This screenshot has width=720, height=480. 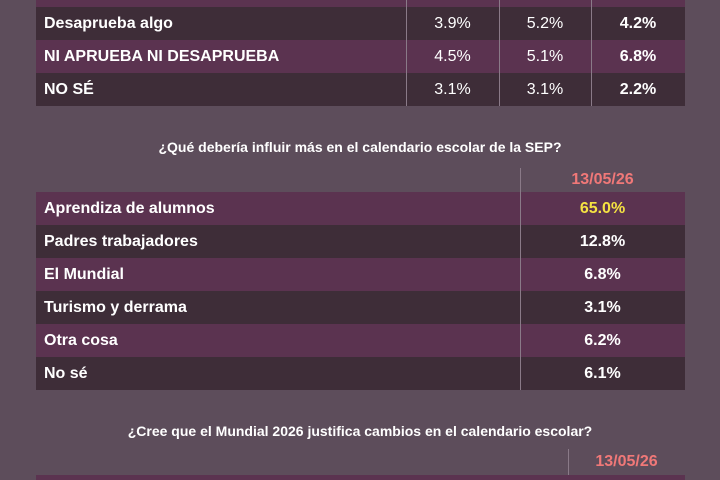 What do you see at coordinates (452, 56) in the screenshot?
I see `value-cell: 4.5%` at bounding box center [452, 56].